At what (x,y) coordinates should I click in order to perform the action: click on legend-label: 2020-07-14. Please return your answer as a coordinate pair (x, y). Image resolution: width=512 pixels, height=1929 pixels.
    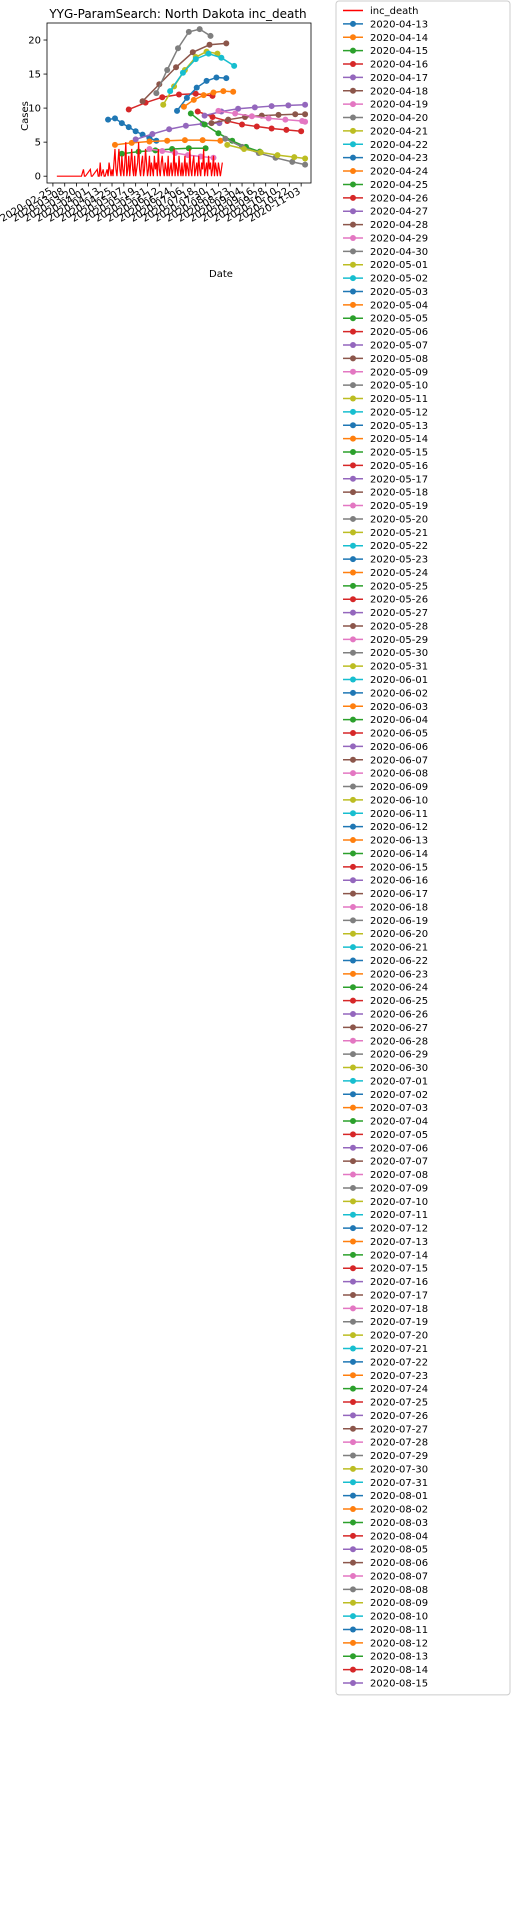
    Looking at the image, I should click on (399, 1255).